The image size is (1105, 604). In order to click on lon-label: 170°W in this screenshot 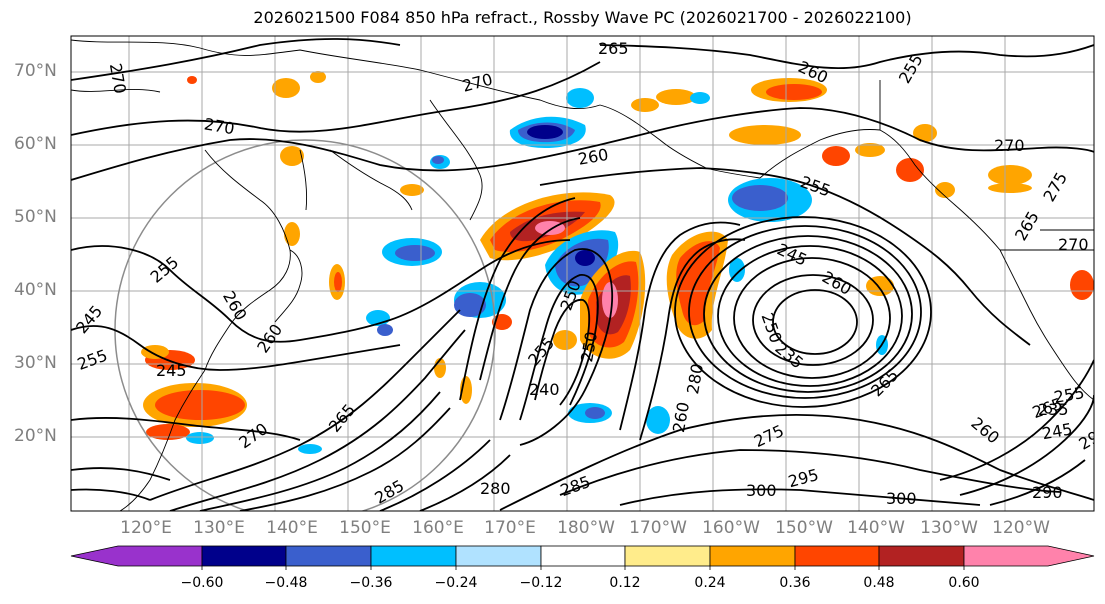, I will do `click(658, 528)`.